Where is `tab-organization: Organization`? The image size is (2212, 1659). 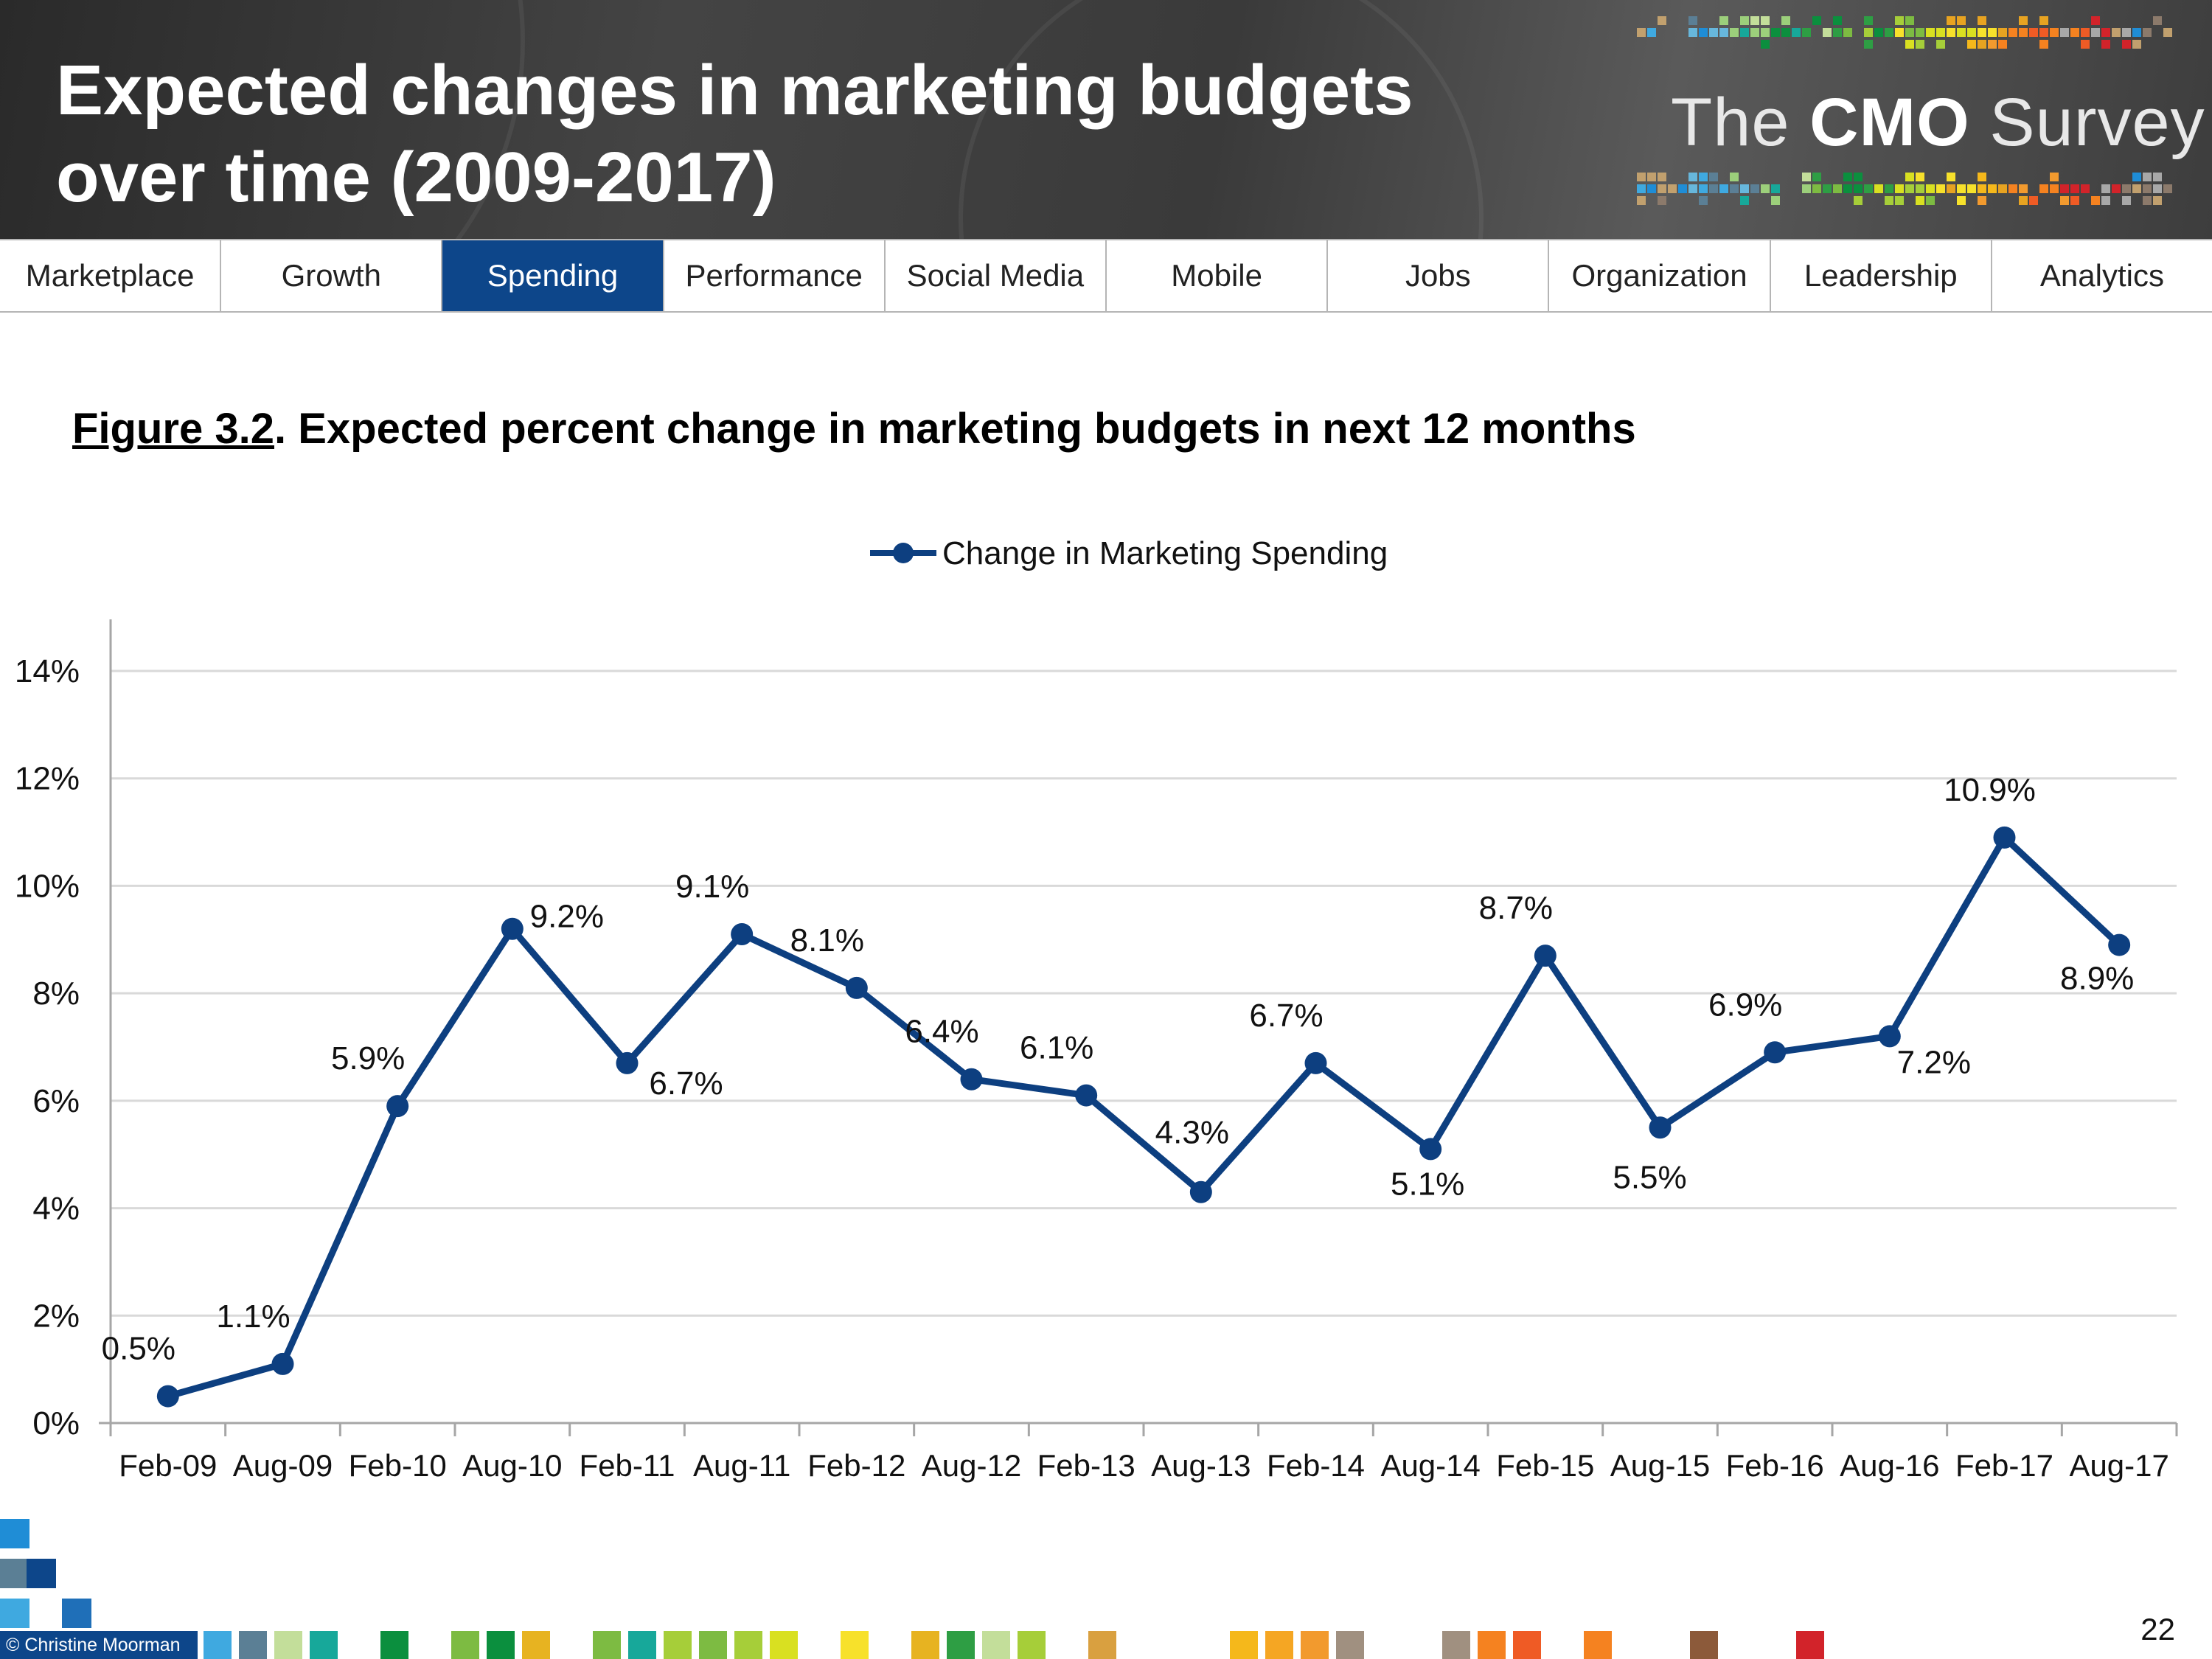 tab-organization: Organization is located at coordinates (1660, 275).